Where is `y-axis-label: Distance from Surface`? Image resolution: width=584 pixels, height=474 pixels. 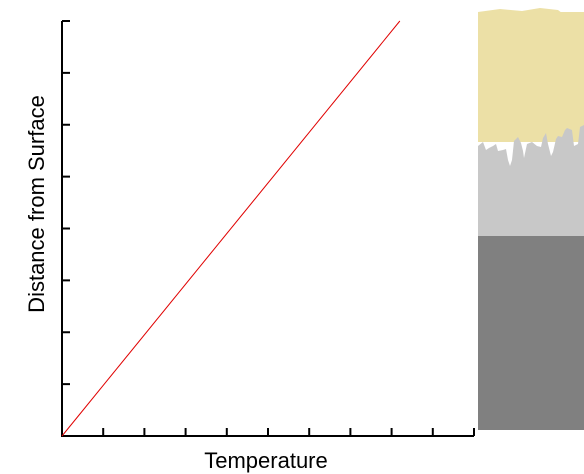
y-axis-label: Distance from Surface is located at coordinates (36, 204).